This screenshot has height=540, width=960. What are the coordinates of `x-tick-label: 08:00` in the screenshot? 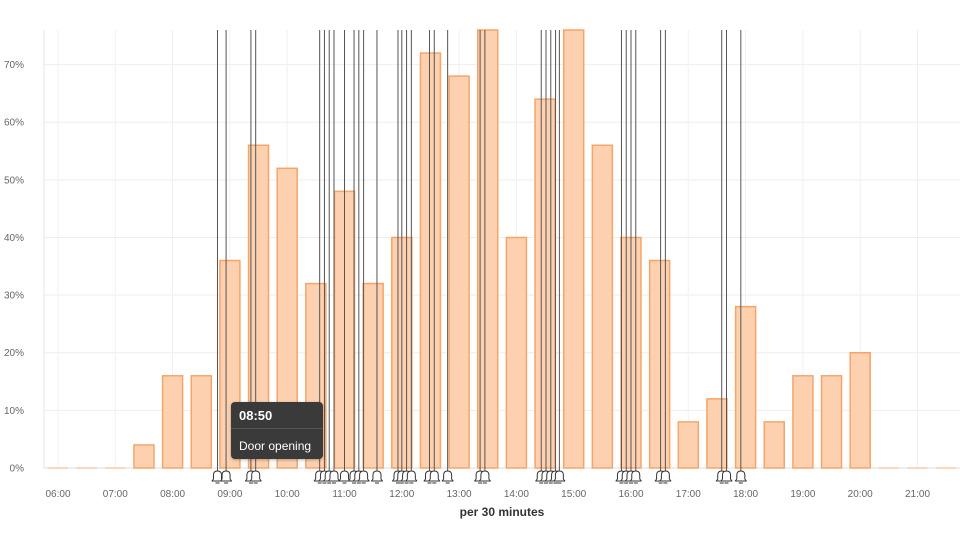 It's located at (172, 494).